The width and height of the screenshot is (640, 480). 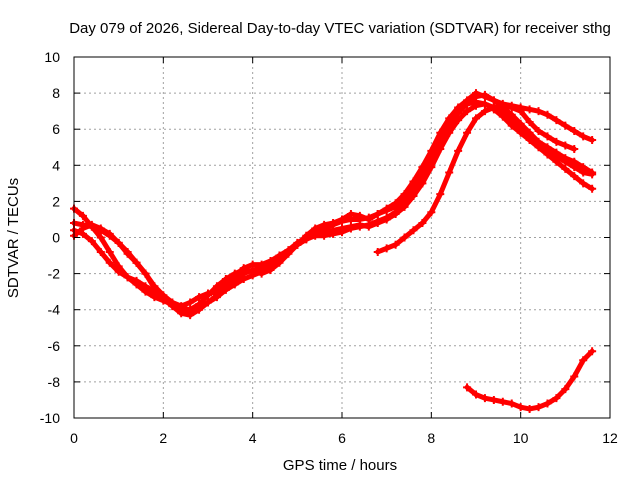 What do you see at coordinates (56, 129) in the screenshot?
I see `y-tick-label: 6` at bounding box center [56, 129].